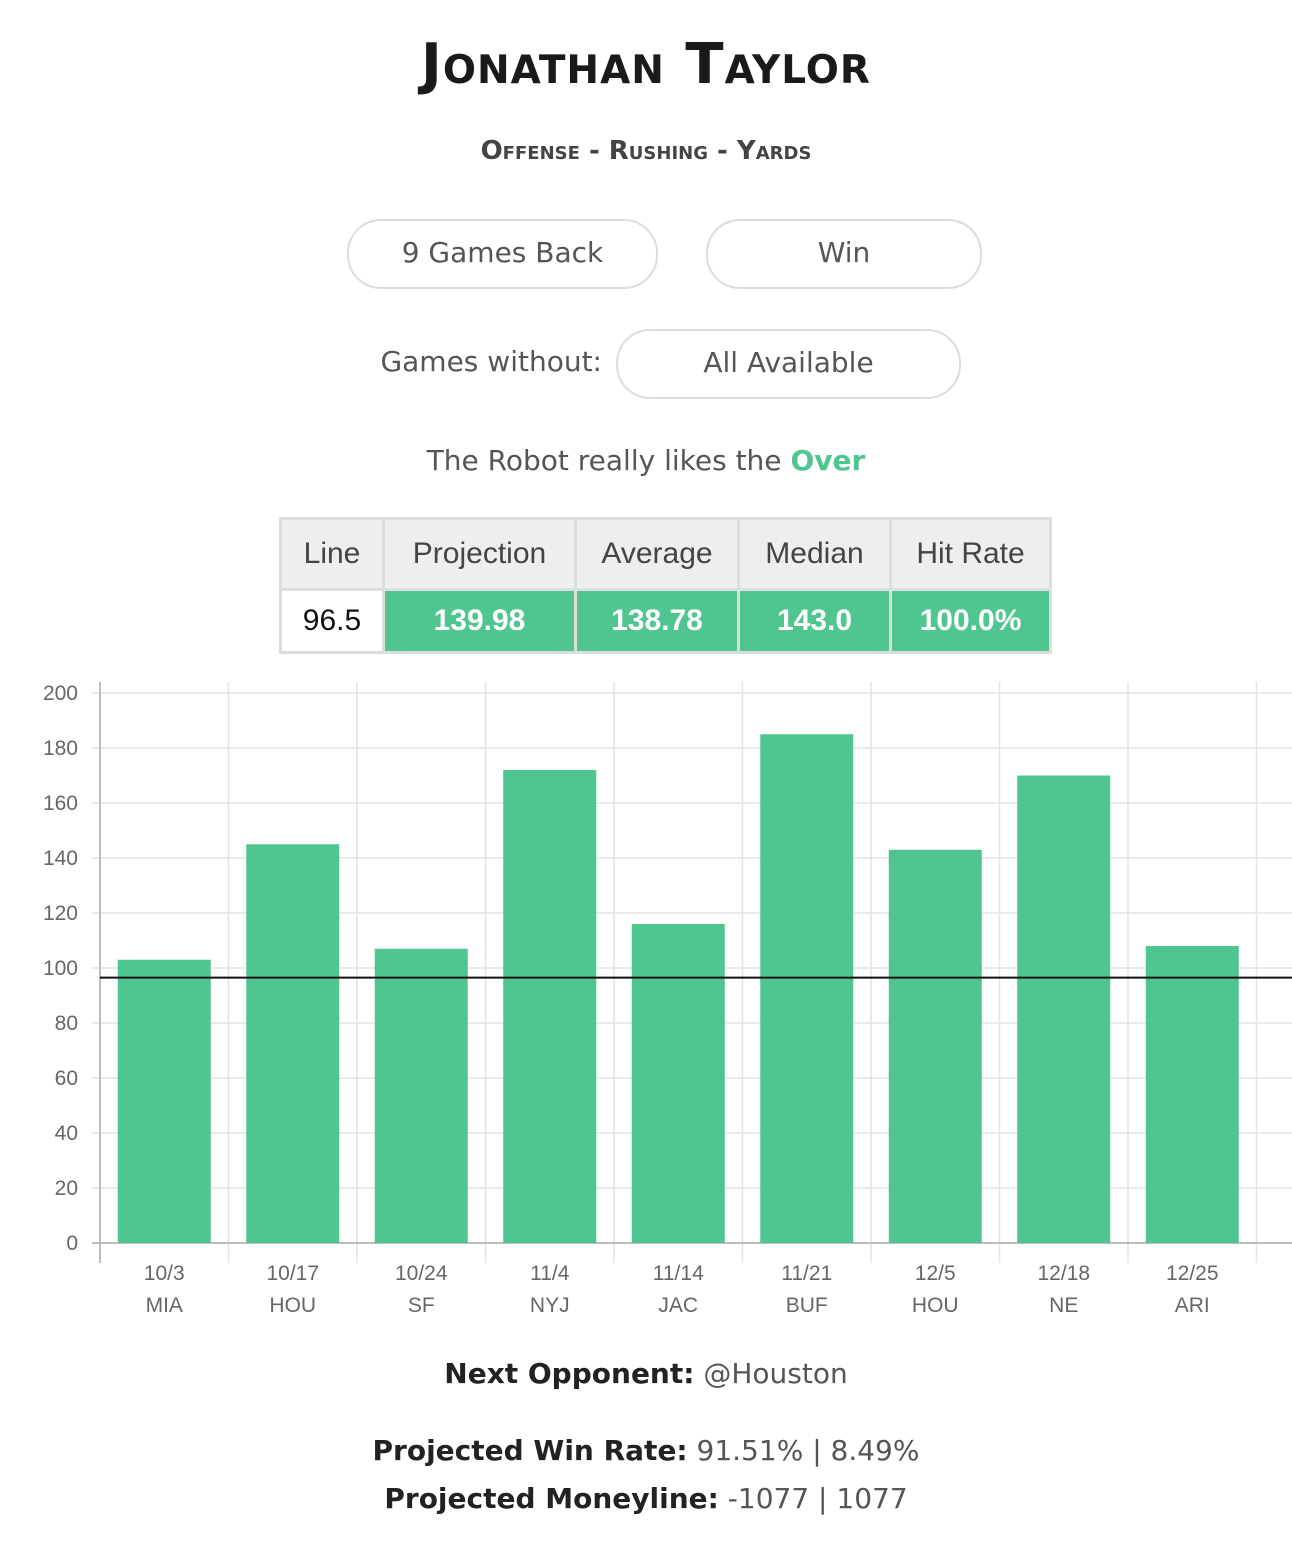 The width and height of the screenshot is (1292, 1554). What do you see at coordinates (164, 1305) in the screenshot?
I see `x-tick-label-opponent: MIA` at bounding box center [164, 1305].